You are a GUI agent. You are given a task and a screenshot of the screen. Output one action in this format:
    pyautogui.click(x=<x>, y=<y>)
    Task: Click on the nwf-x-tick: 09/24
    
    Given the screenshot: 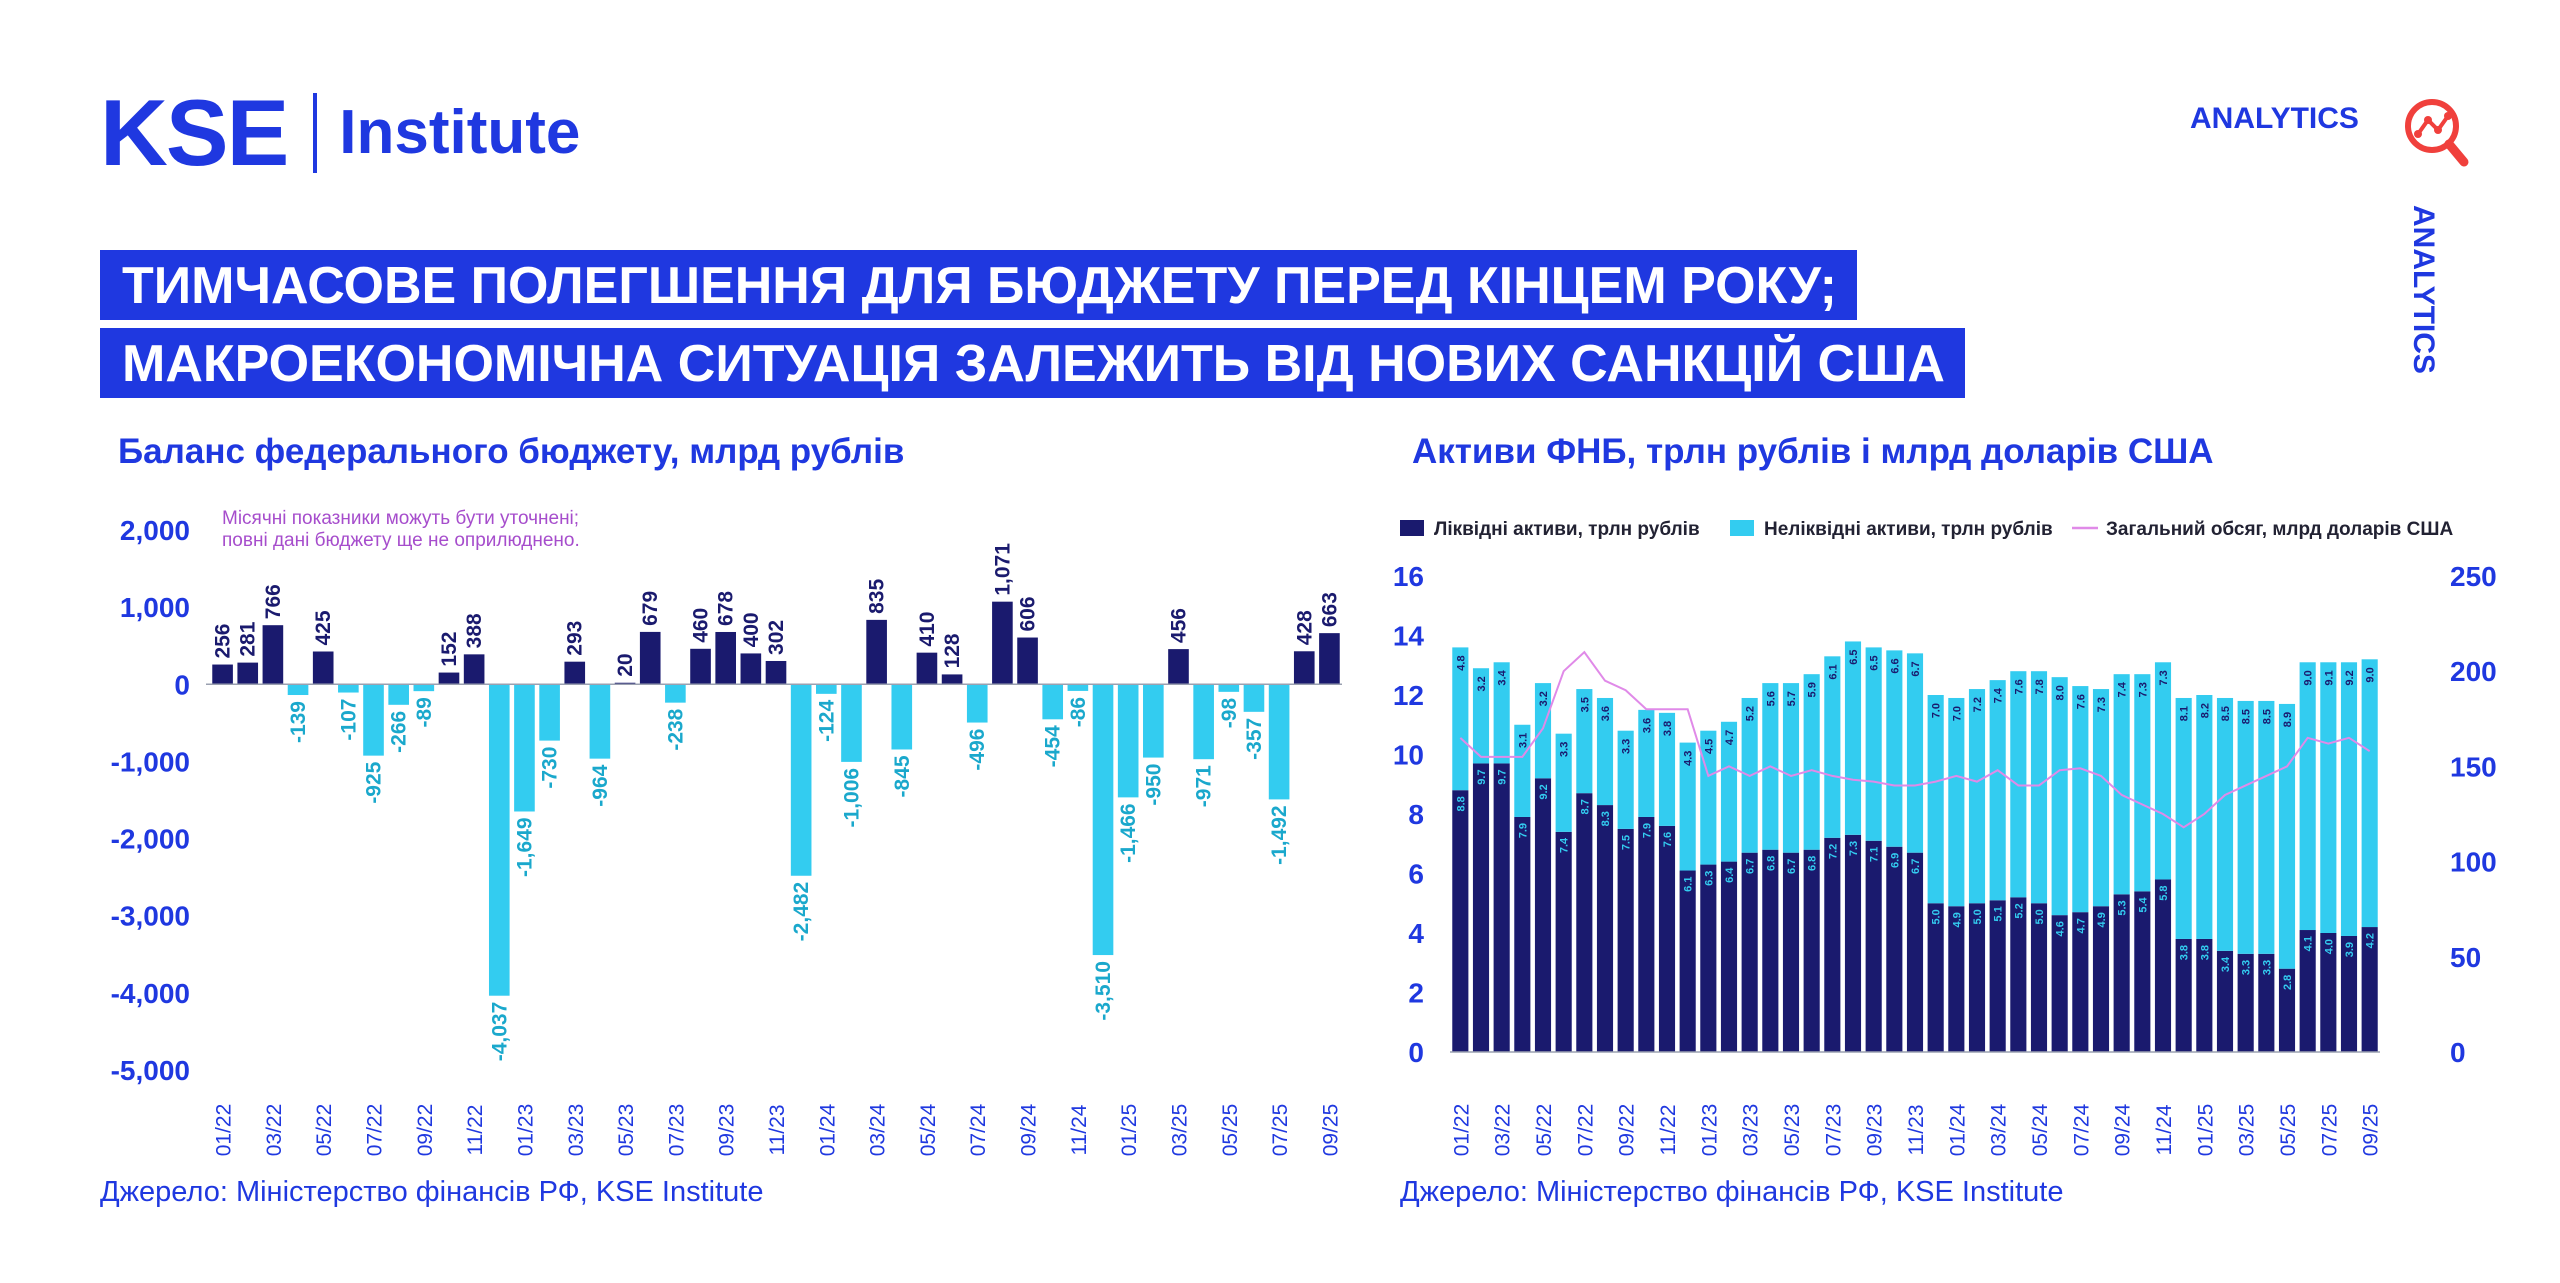 What is the action you would take?
    pyautogui.click(x=2123, y=1129)
    